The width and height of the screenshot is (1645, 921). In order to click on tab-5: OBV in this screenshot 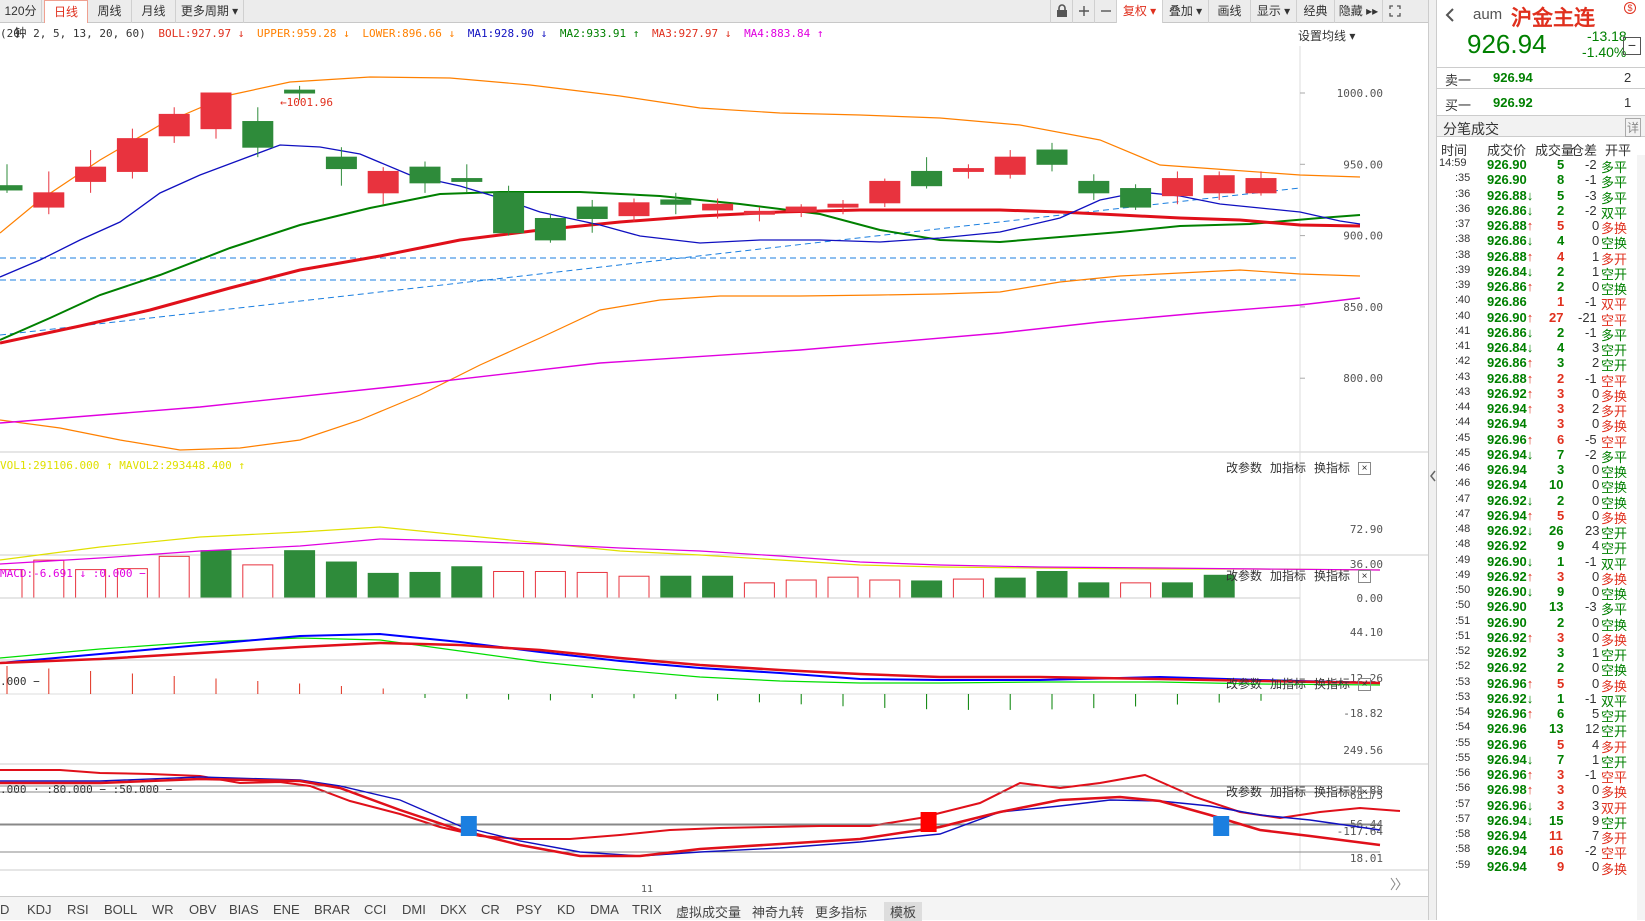, I will do `click(203, 909)`.